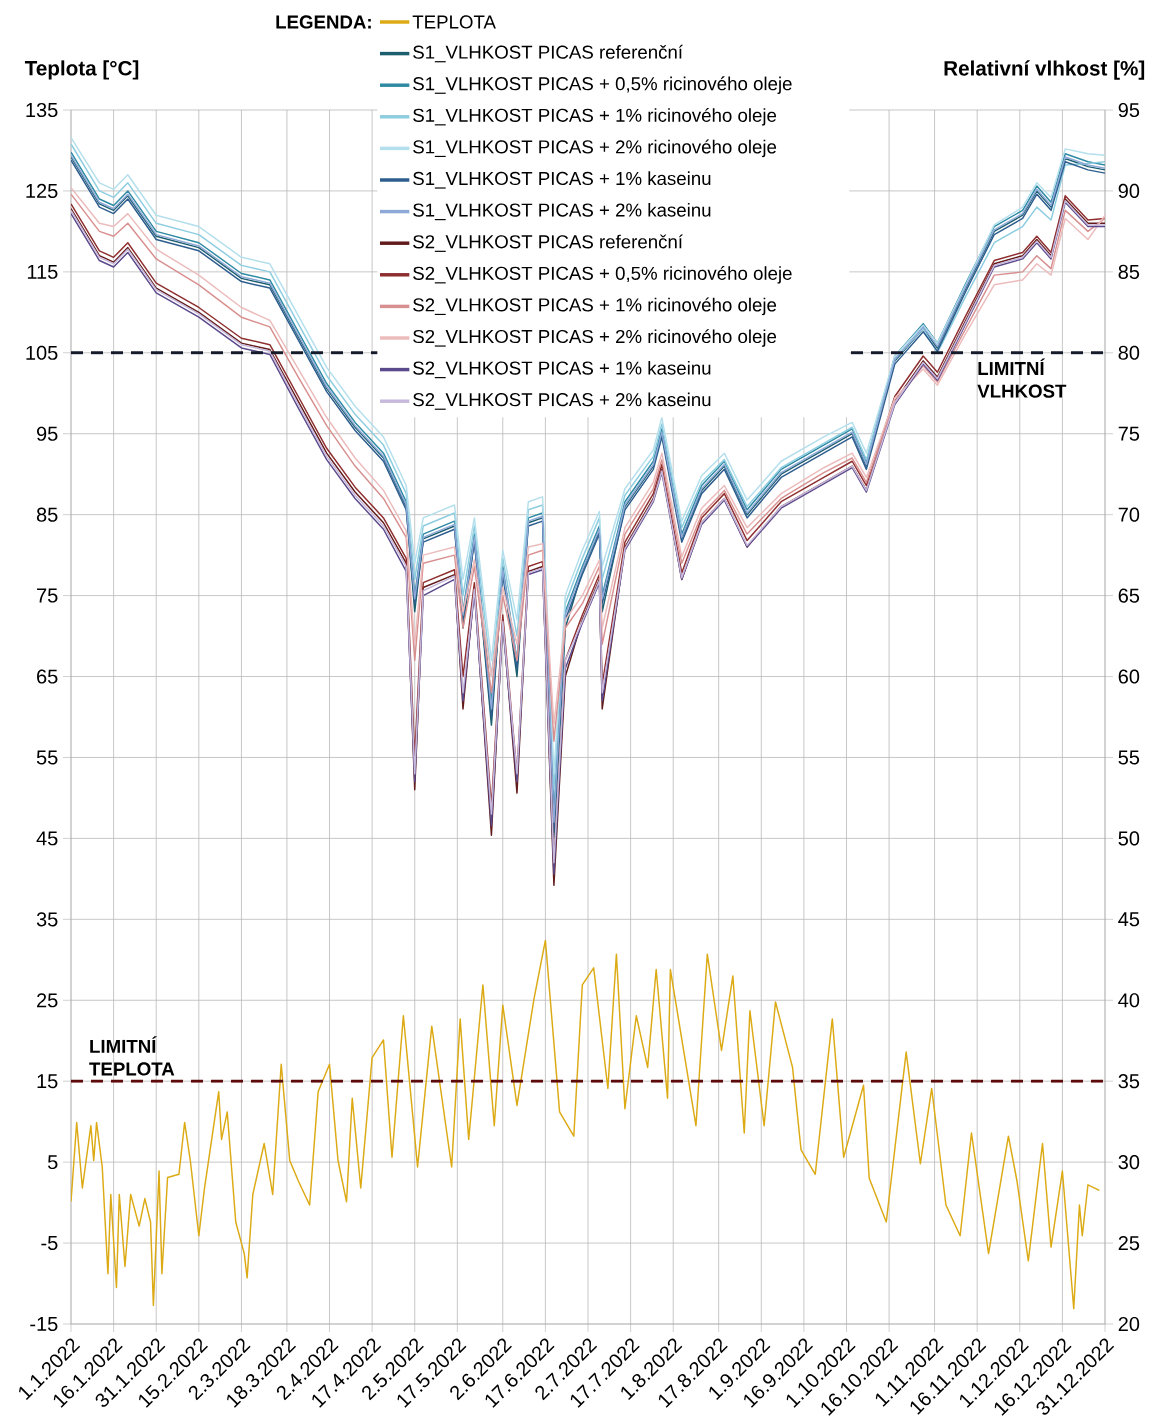  What do you see at coordinates (454, 22) in the screenshot?
I see `legend-label: TEPLOTA` at bounding box center [454, 22].